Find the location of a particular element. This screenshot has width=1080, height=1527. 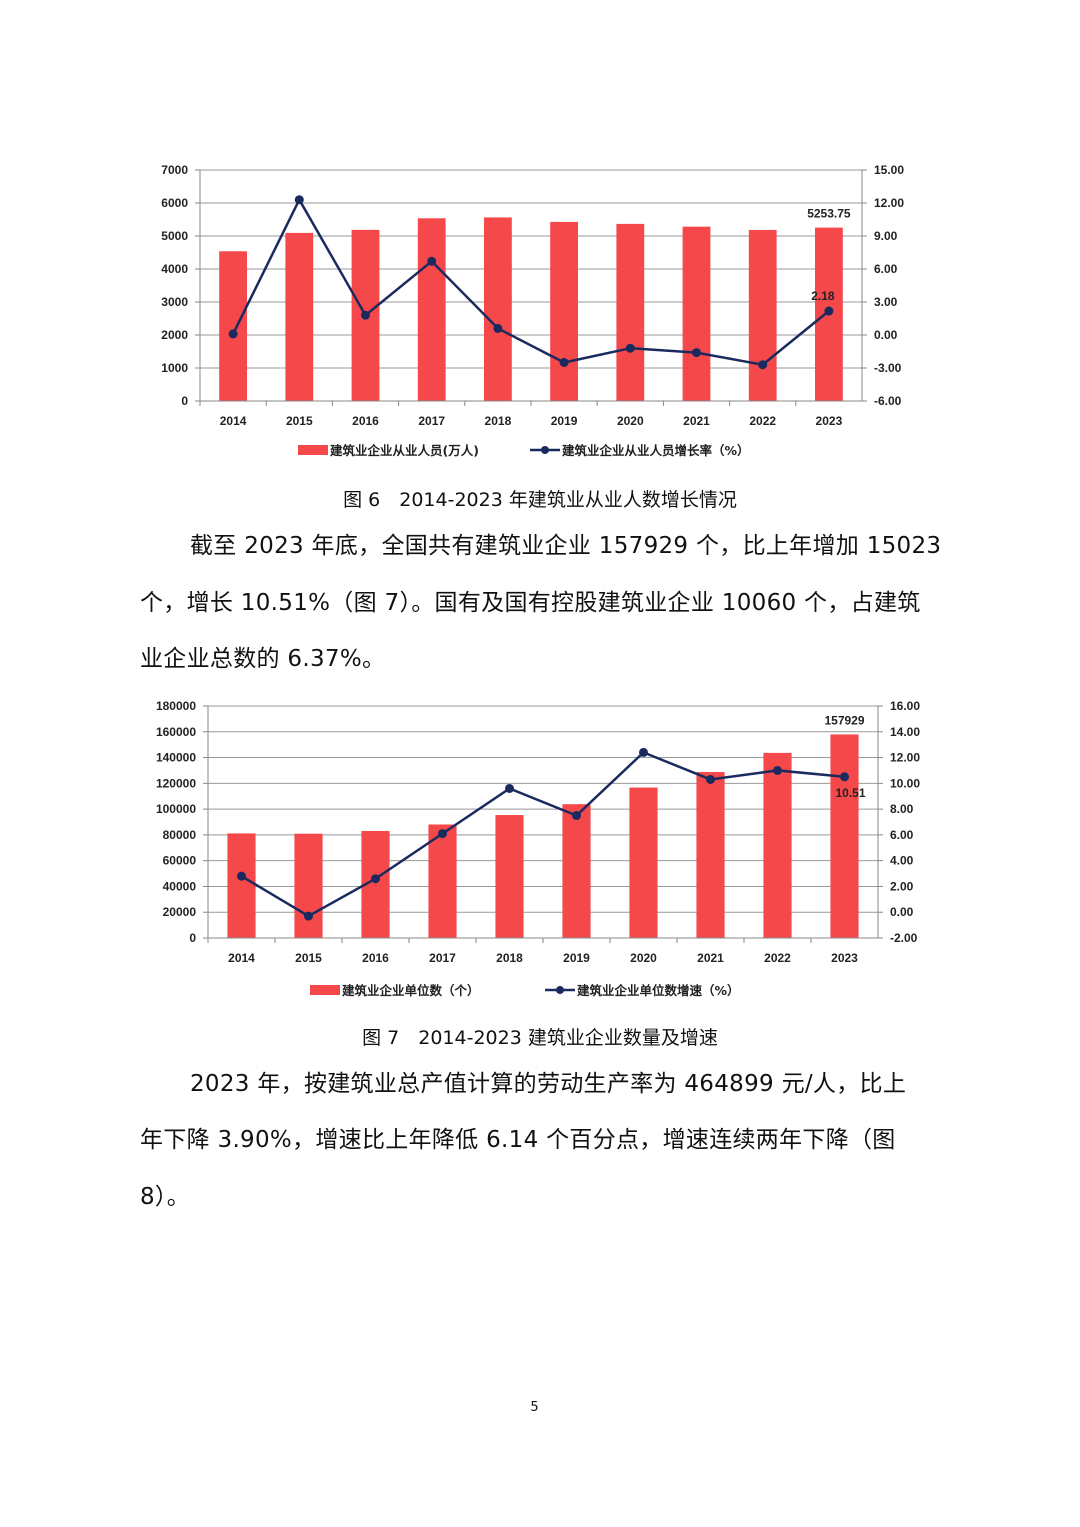

line-data-label: 2.18 is located at coordinates (823, 296).